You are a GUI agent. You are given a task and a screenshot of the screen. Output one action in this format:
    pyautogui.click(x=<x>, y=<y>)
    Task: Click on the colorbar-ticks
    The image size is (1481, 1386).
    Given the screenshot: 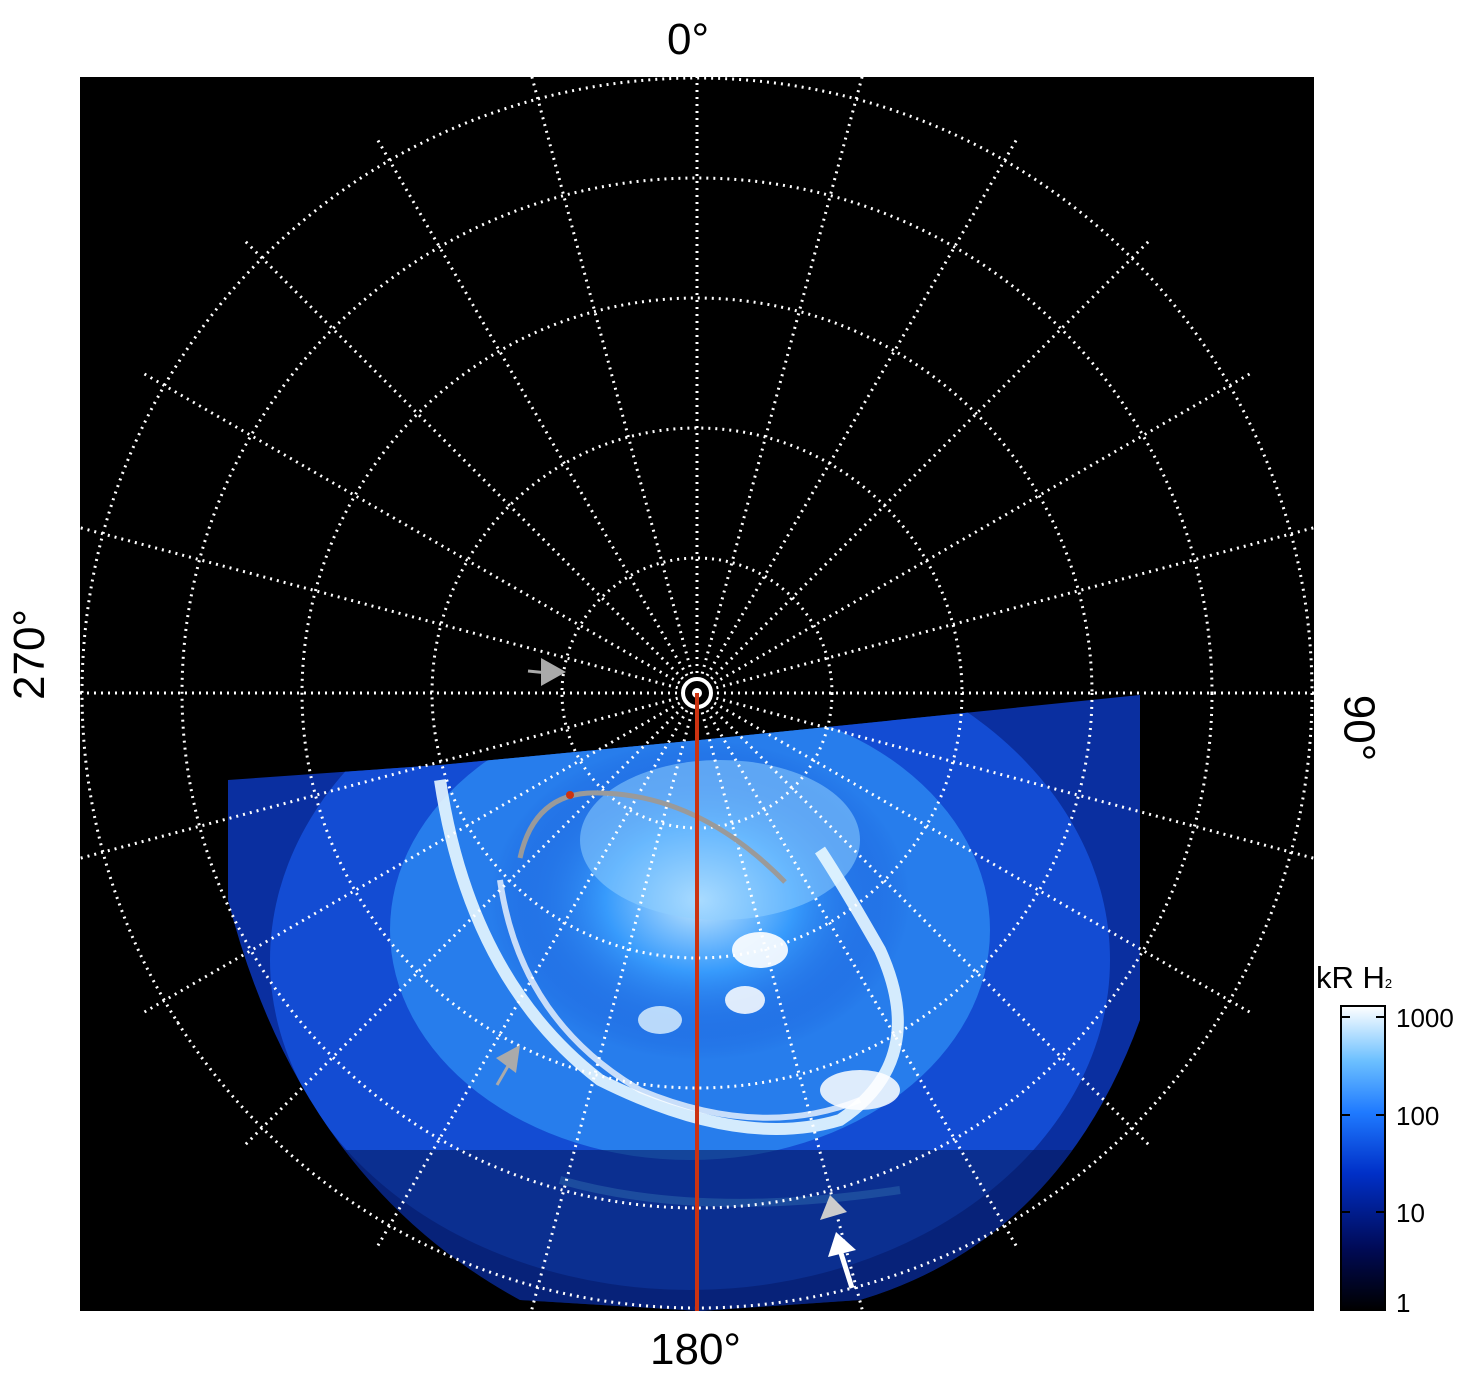 What is the action you would take?
    pyautogui.click(x=1363, y=1114)
    